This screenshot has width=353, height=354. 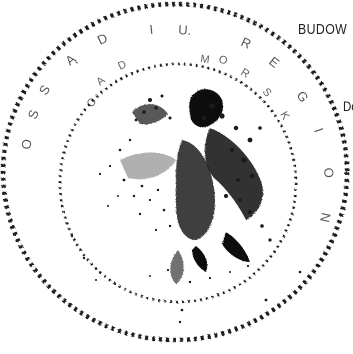 What do you see at coordinates (205, 59) in the screenshot?
I see `svg-text: M` at bounding box center [205, 59].